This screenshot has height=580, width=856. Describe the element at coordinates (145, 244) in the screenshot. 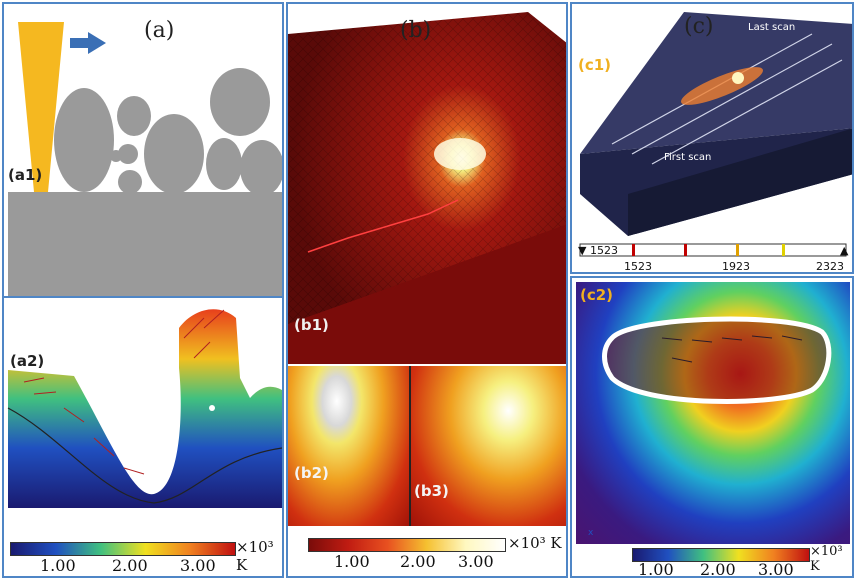

I see `substrate` at that location.